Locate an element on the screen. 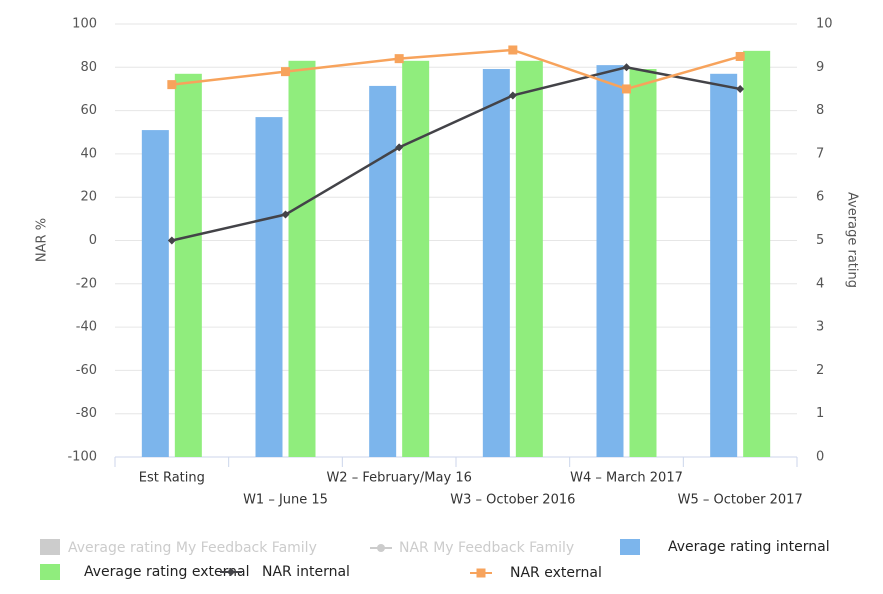 The image size is (883, 594). y2-tick-label: 9 is located at coordinates (820, 67).